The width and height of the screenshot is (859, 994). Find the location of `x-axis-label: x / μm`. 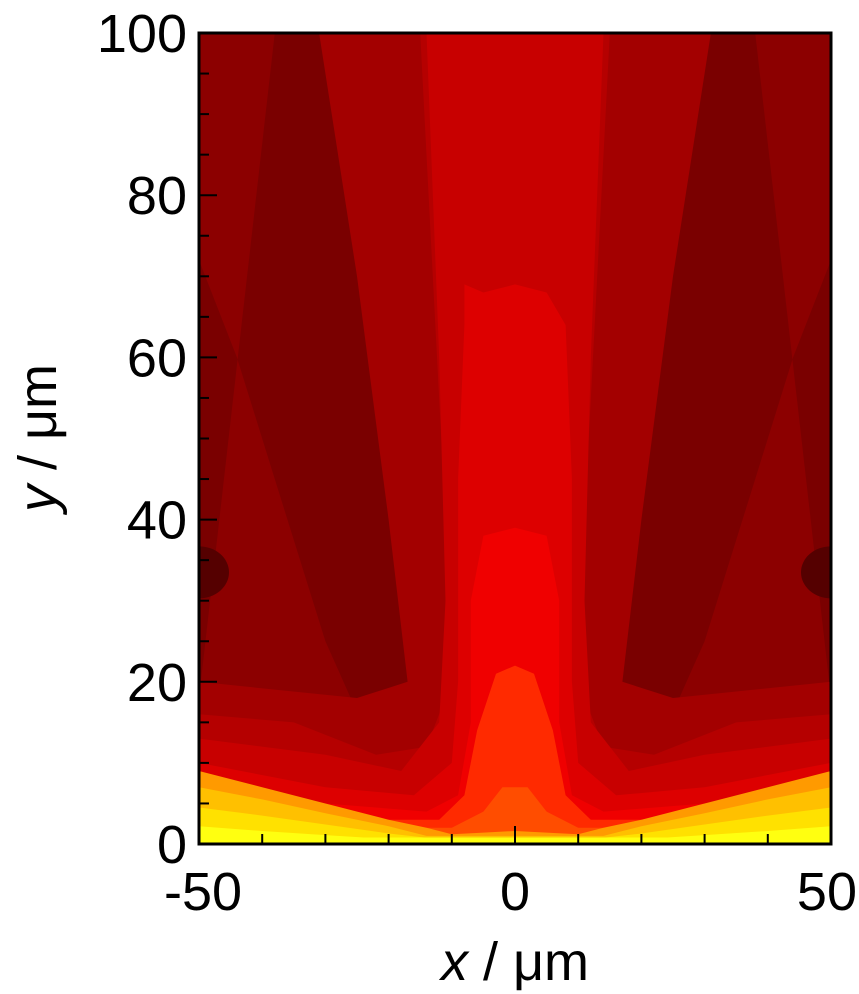

x-axis-label: x / μm is located at coordinates (513, 962).